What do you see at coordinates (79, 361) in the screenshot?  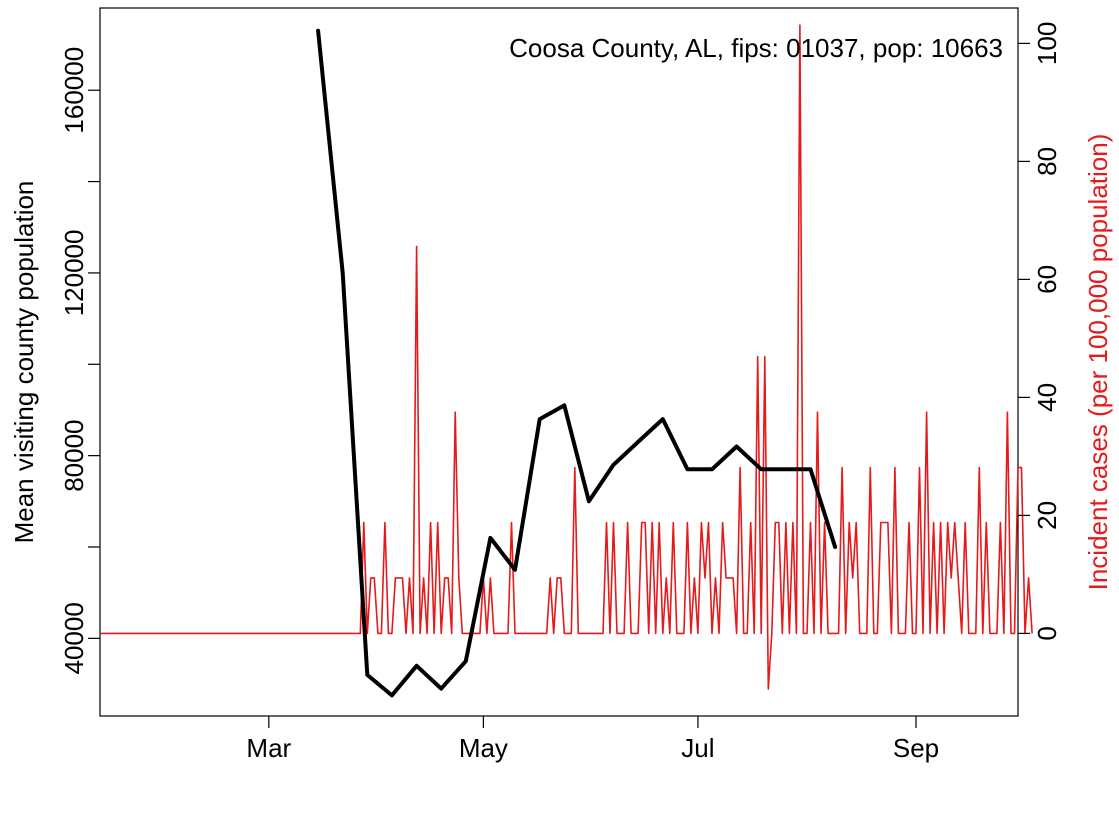 I see `y-axis-left: 40000 80000 120000 160000` at bounding box center [79, 361].